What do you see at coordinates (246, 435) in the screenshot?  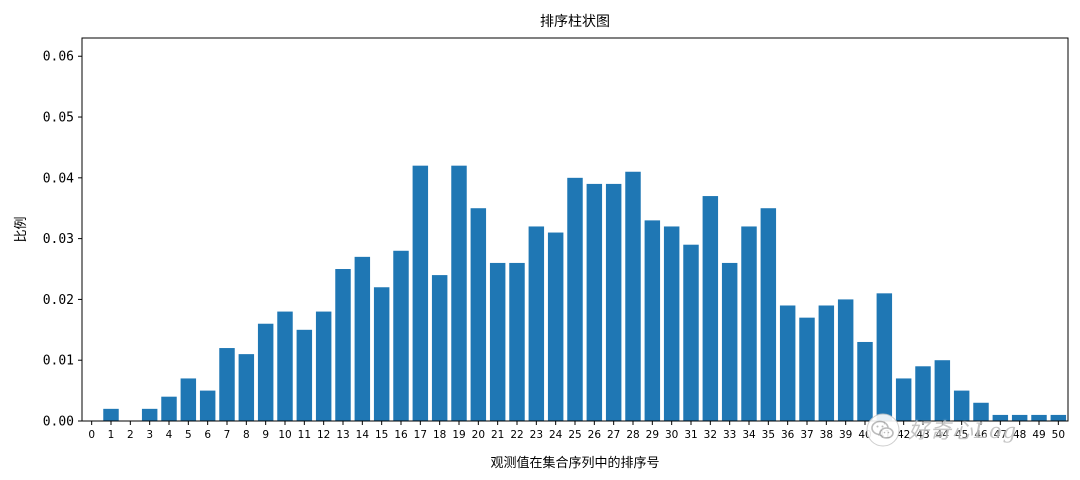 I see `x-tick-label: 8` at bounding box center [246, 435].